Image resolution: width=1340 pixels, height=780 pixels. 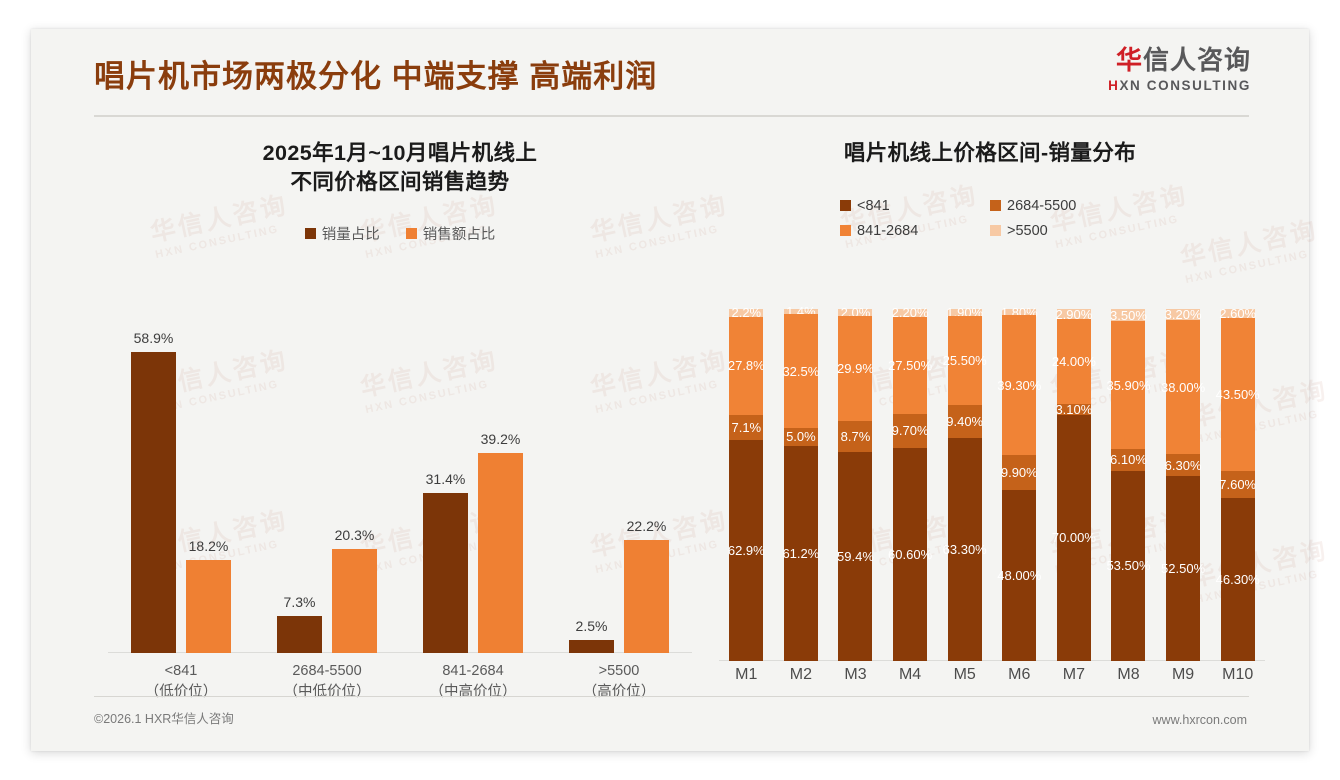 What do you see at coordinates (1065, 231) in the screenshot?
I see `legend-item-4: >5500` at bounding box center [1065, 231].